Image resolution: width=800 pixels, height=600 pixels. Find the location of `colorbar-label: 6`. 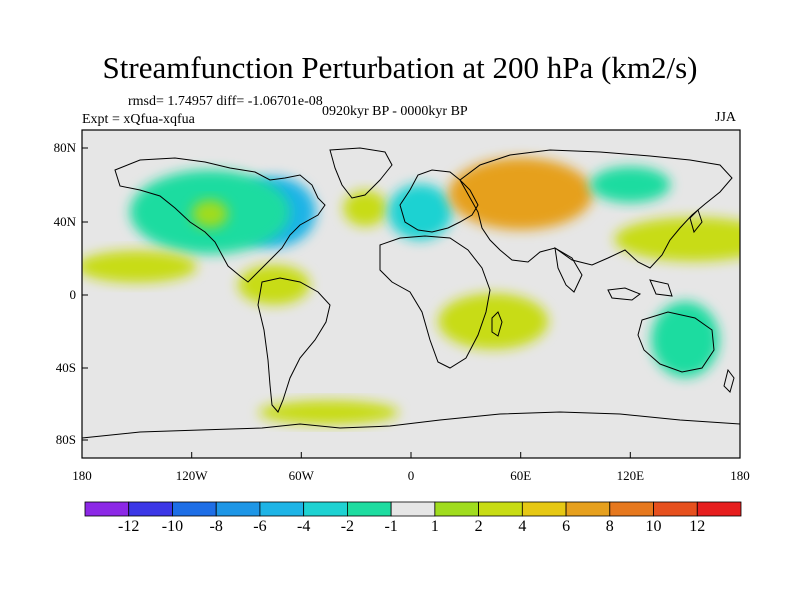

colorbar-label: 6 is located at coordinates (566, 526).